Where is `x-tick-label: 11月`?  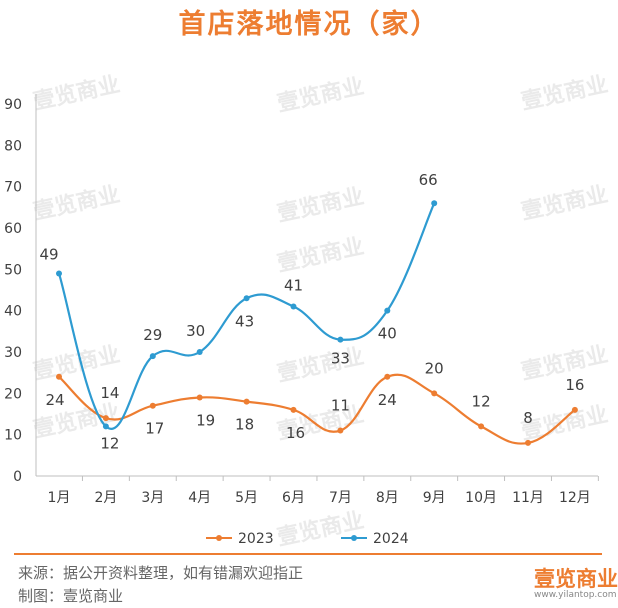 x-tick-label: 11月 is located at coordinates (528, 498).